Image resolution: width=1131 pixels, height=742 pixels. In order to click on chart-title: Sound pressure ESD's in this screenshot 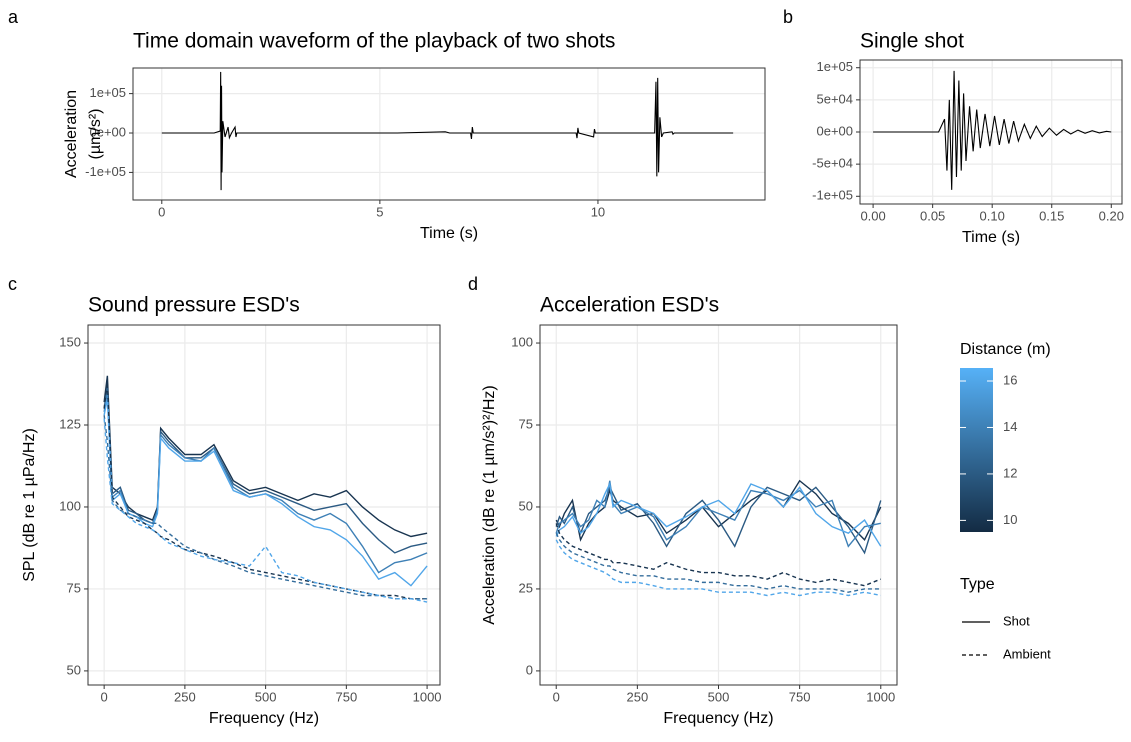, I will do `click(194, 305)`.